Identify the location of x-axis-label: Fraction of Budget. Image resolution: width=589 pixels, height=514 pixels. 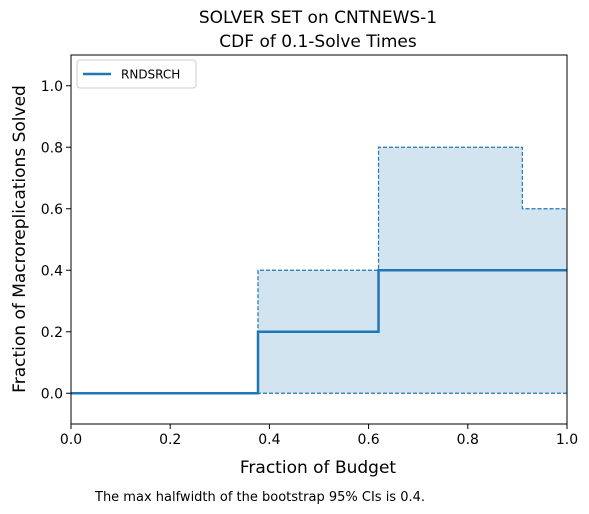
(318, 468).